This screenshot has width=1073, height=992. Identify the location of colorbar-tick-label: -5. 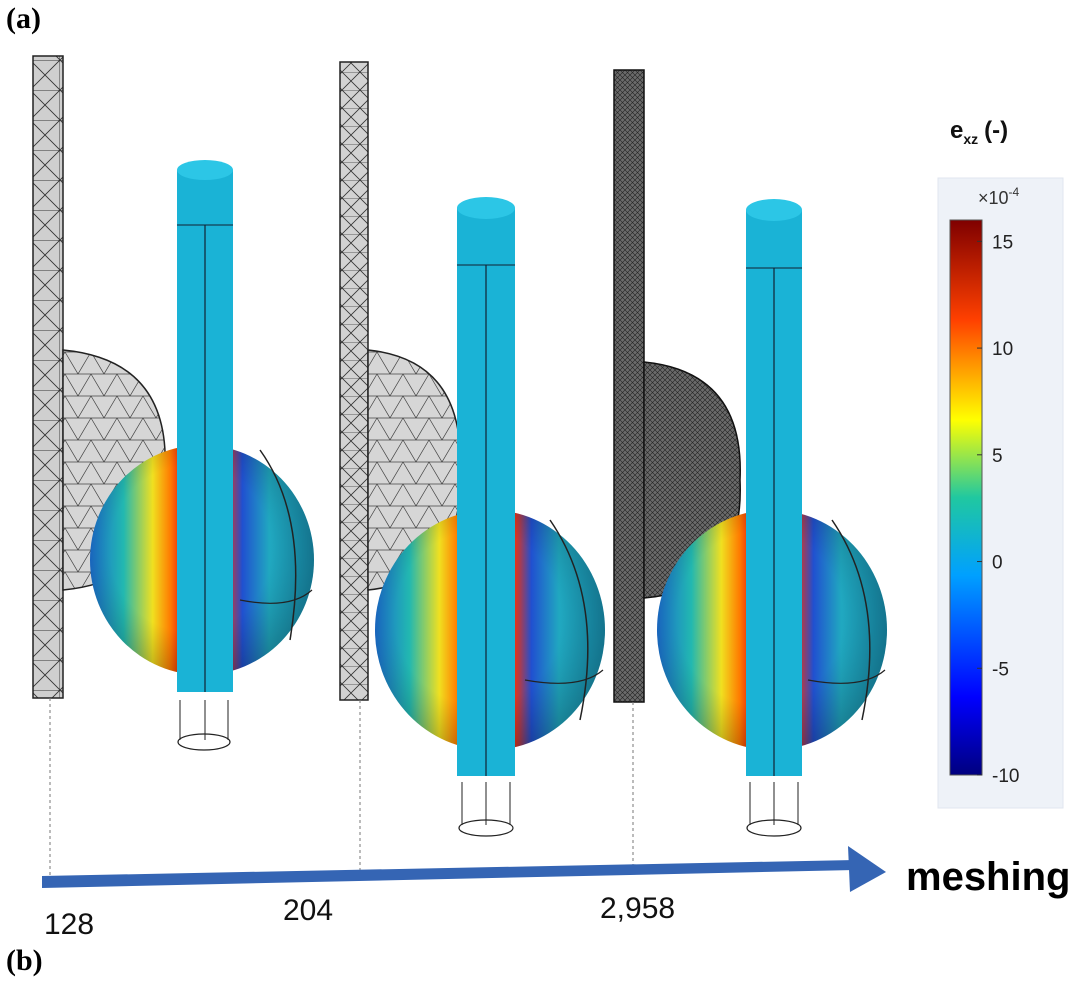
(1000, 669).